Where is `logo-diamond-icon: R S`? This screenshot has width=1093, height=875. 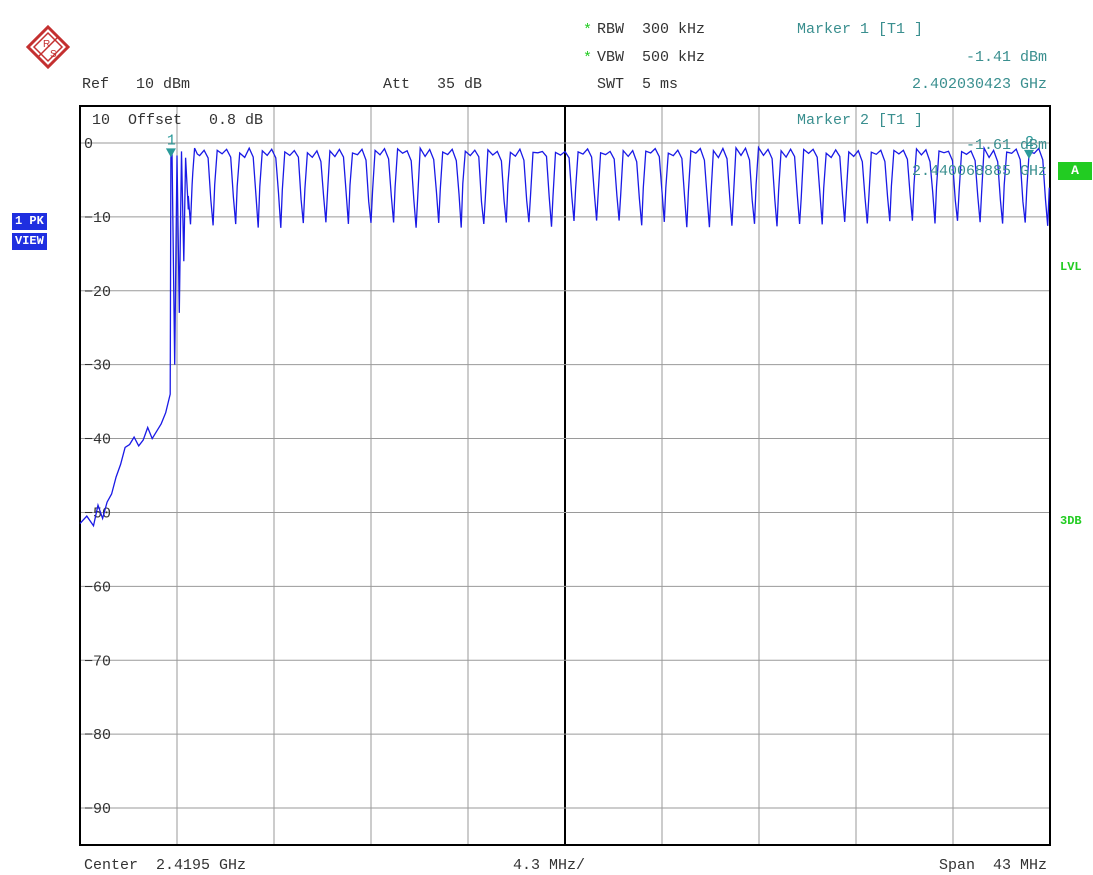 logo-diamond-icon: R S is located at coordinates (48, 47).